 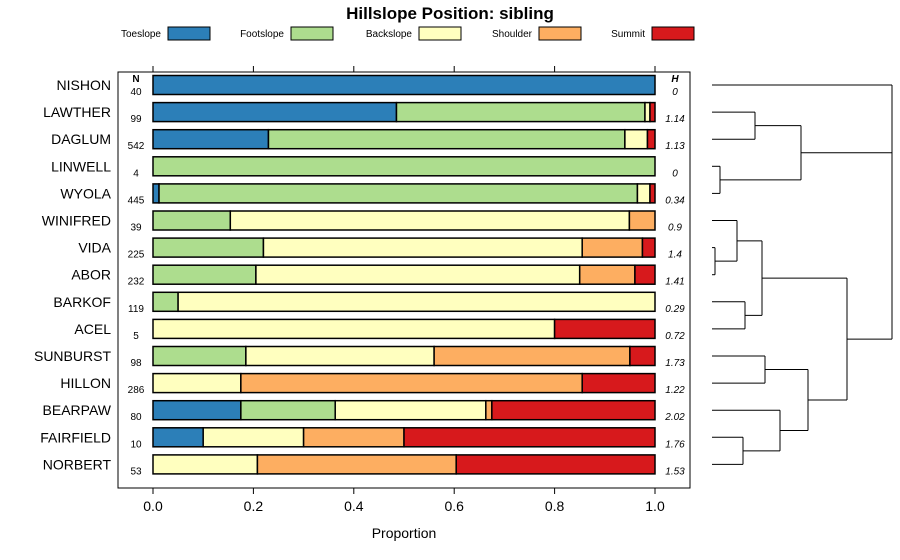 What do you see at coordinates (204, 274) in the screenshot?
I see `bar-segment-abor-footslope` at bounding box center [204, 274].